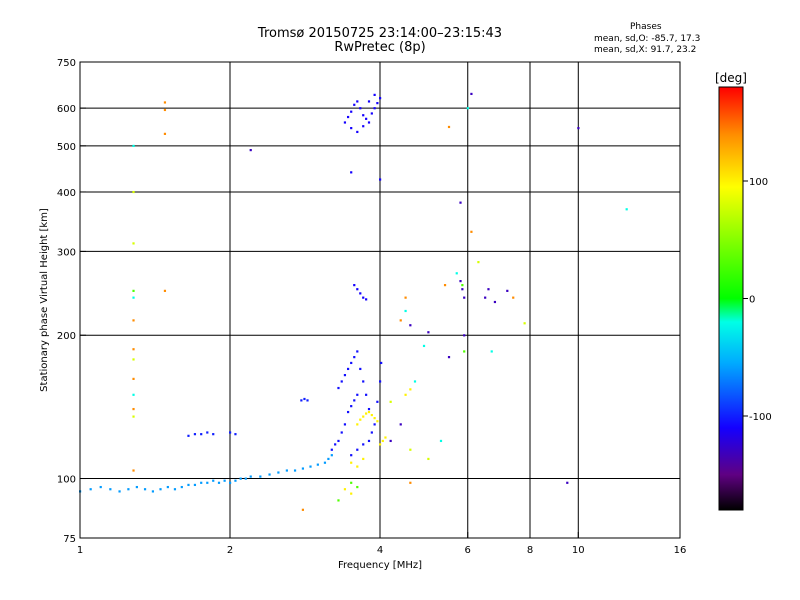 The height and width of the screenshot is (600, 800). I want to click on y-axis-label: Stationary phase Virtual Height [km], so click(44, 300).